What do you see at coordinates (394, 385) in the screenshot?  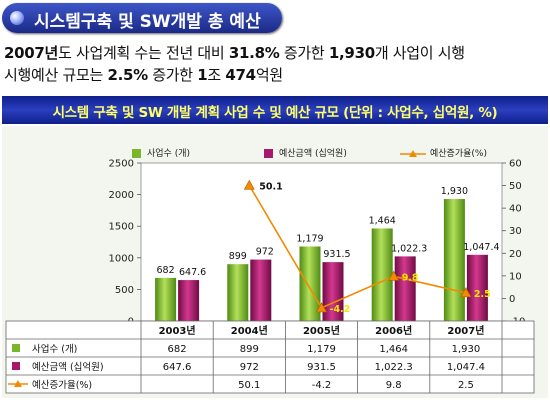 I see `table-cell: 9.8` at bounding box center [394, 385].